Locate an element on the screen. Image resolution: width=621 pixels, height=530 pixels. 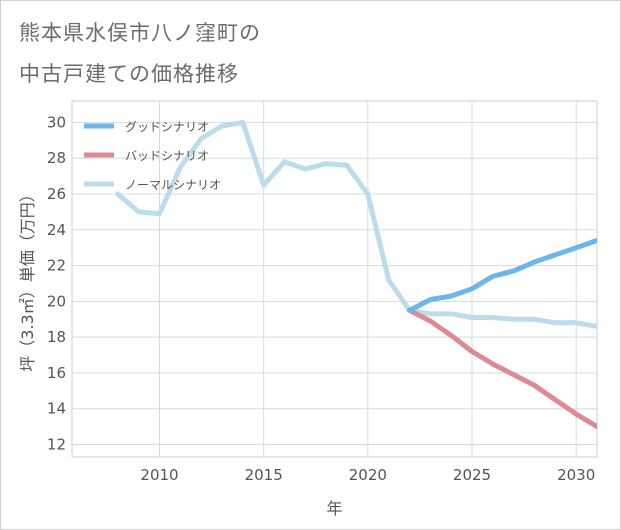
x-tick-label: 2030 is located at coordinates (576, 475).